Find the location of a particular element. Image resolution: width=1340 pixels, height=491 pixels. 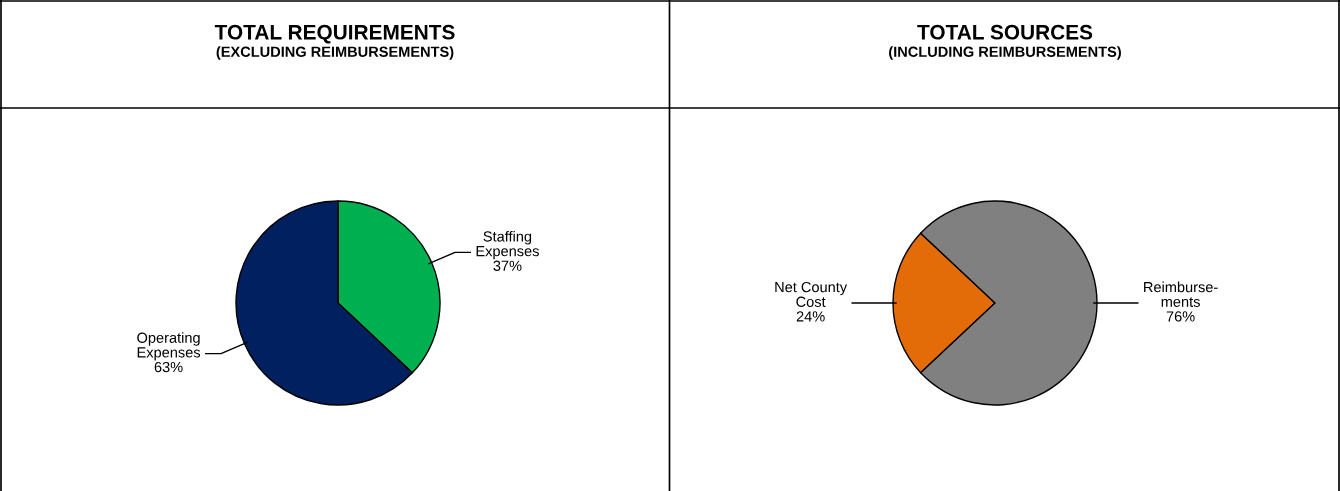

slice-label: Net County Cost is located at coordinates (811, 294).